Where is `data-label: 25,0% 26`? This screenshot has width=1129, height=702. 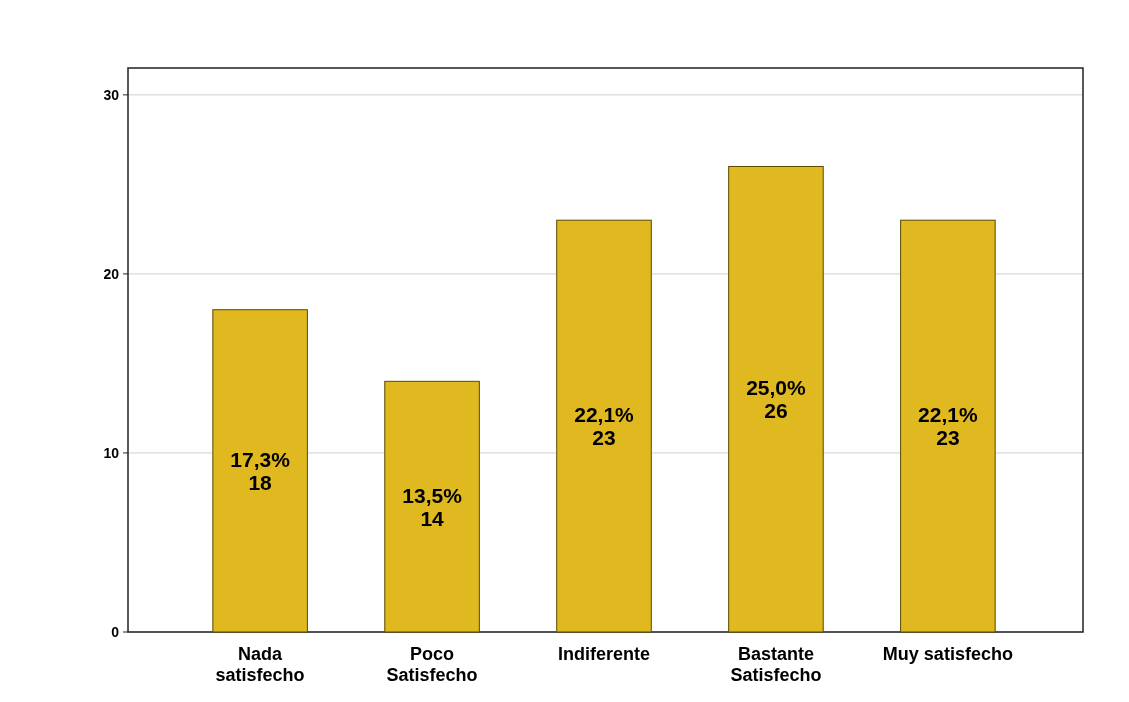 data-label: 25,0% 26 is located at coordinates (776, 399).